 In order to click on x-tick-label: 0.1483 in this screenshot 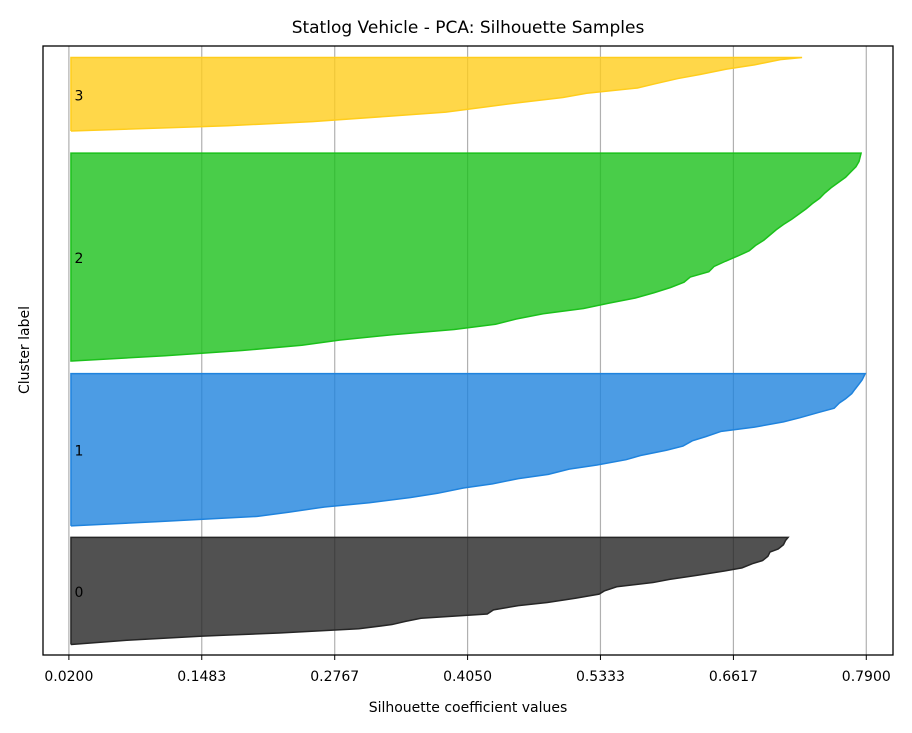, I will do `click(201, 677)`.